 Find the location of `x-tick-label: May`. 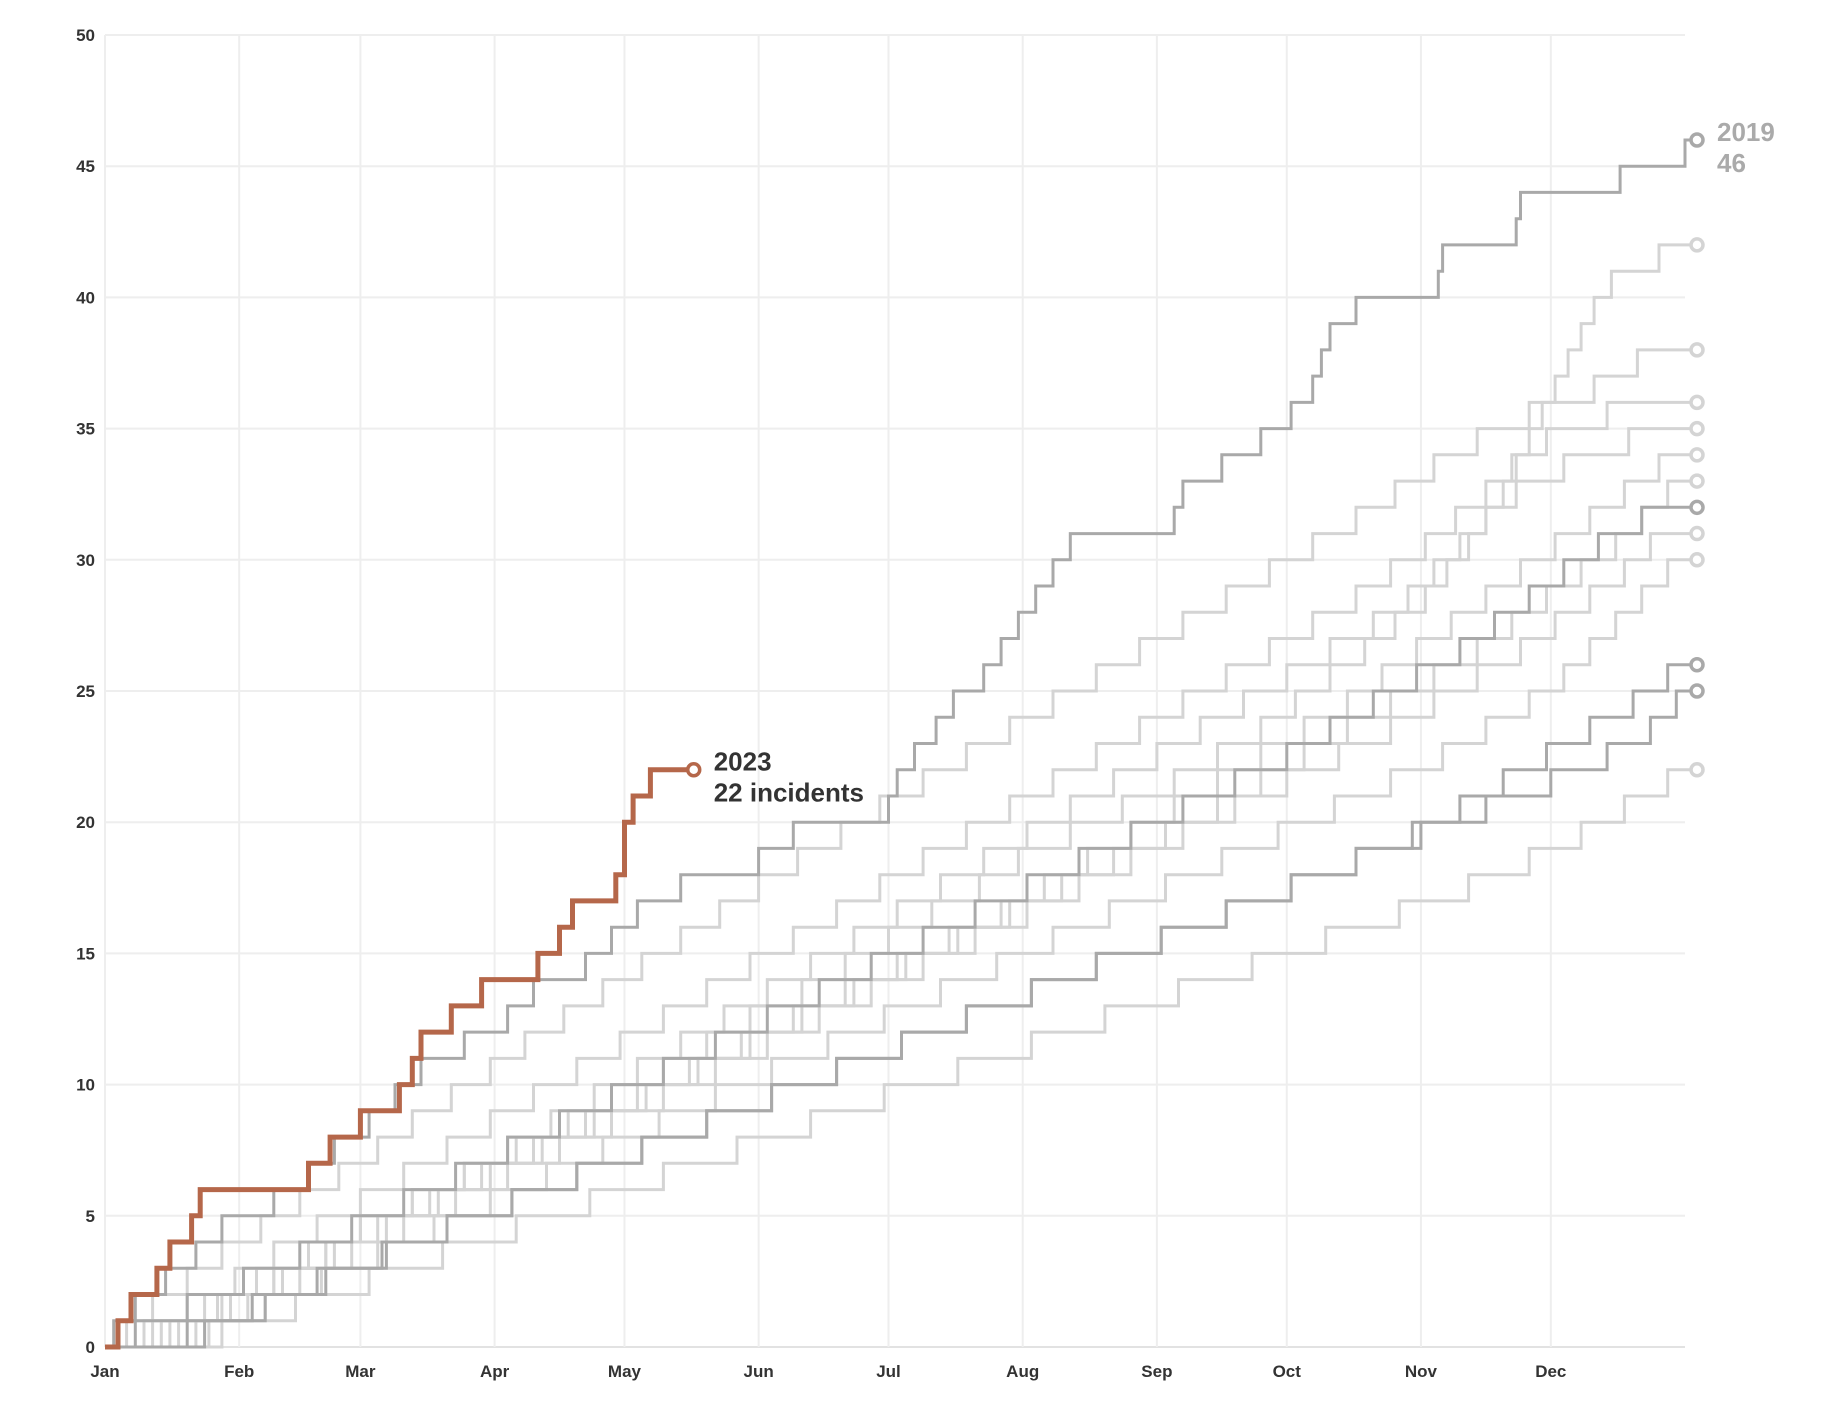

x-tick-label: May is located at coordinates (625, 1371).